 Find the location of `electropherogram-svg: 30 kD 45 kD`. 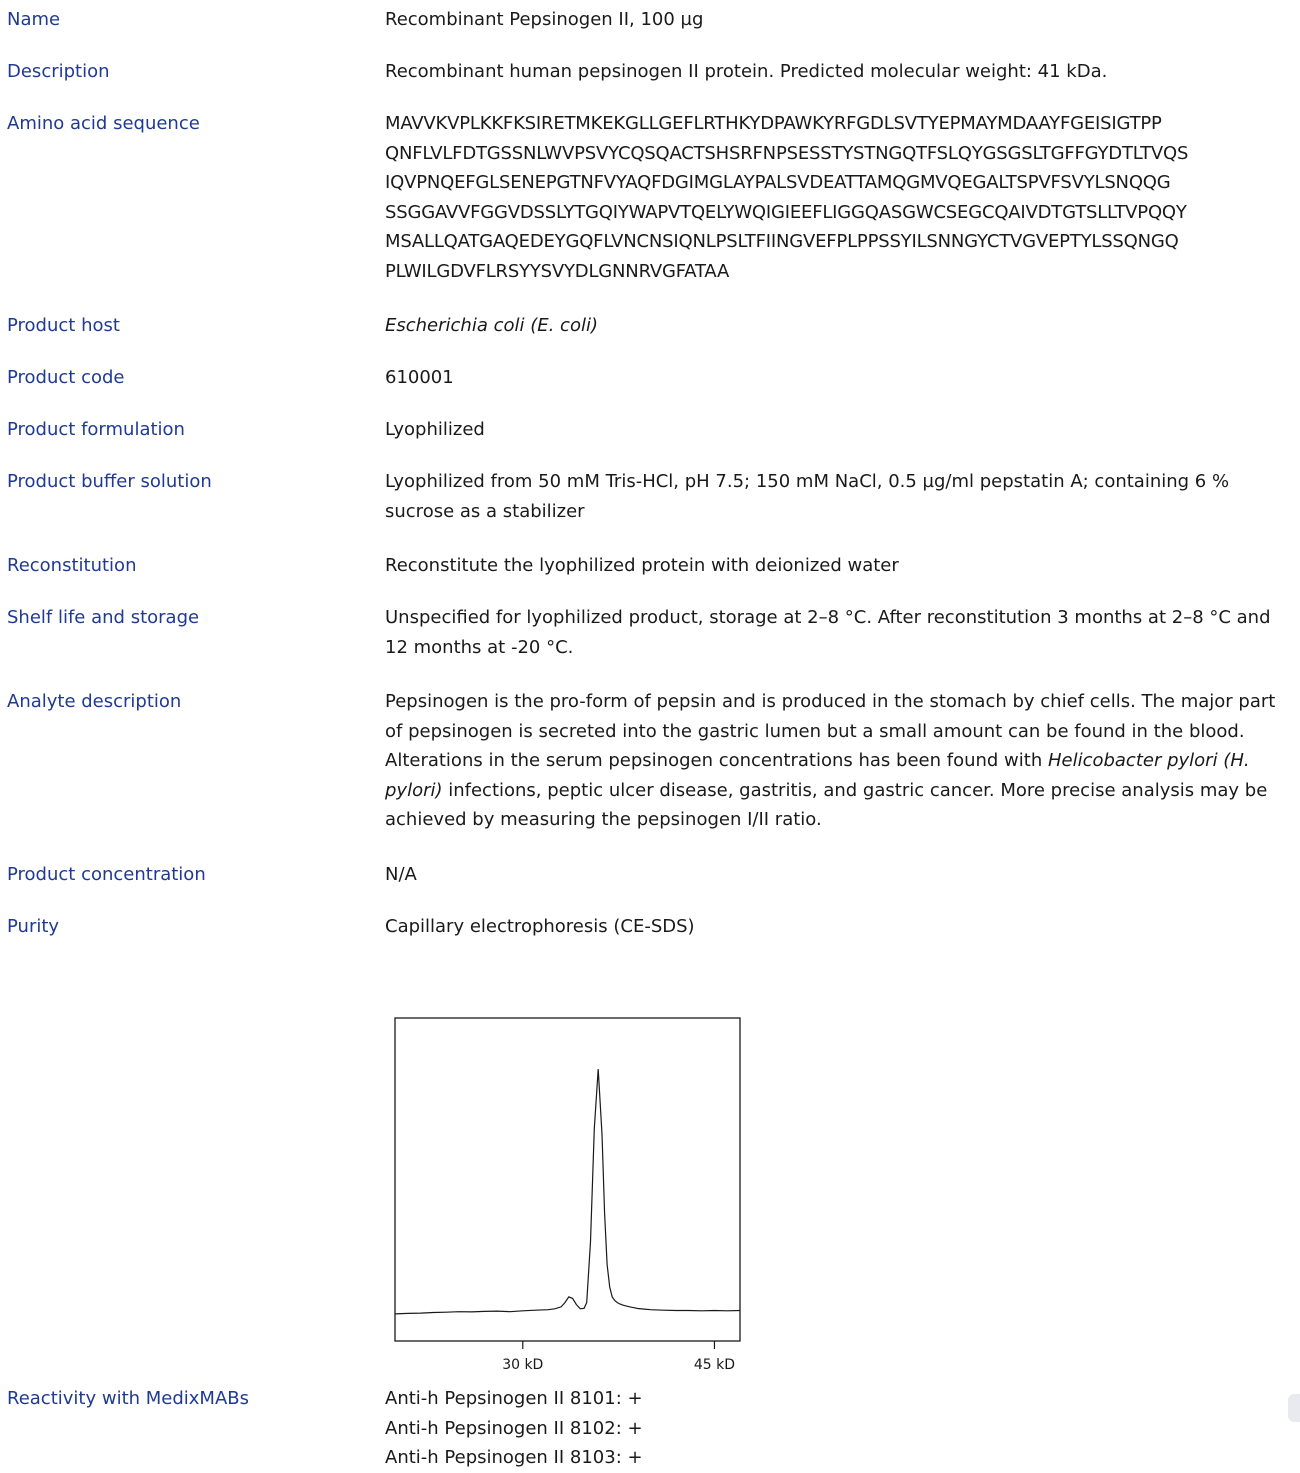

electropherogram-svg: 30 kD 45 kD is located at coordinates (567, 1195).